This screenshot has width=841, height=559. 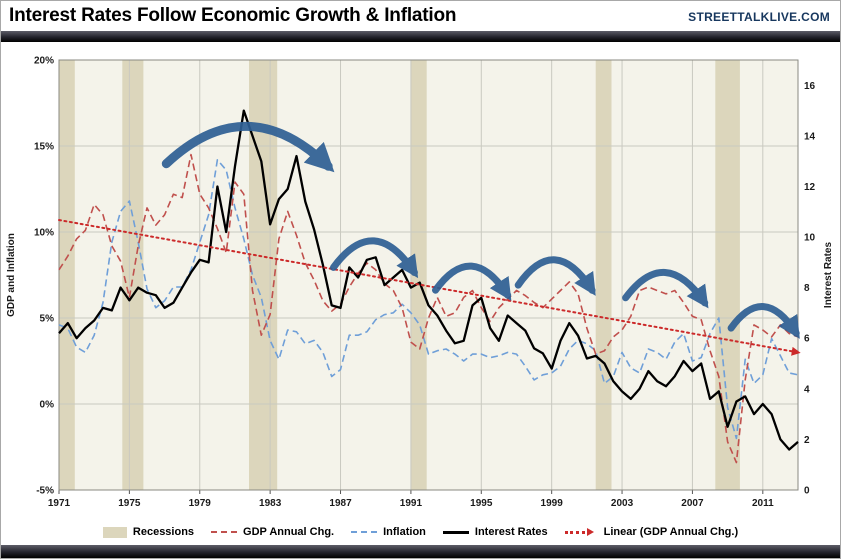 I want to click on legend-item-rates: Interest Rates, so click(x=495, y=532).